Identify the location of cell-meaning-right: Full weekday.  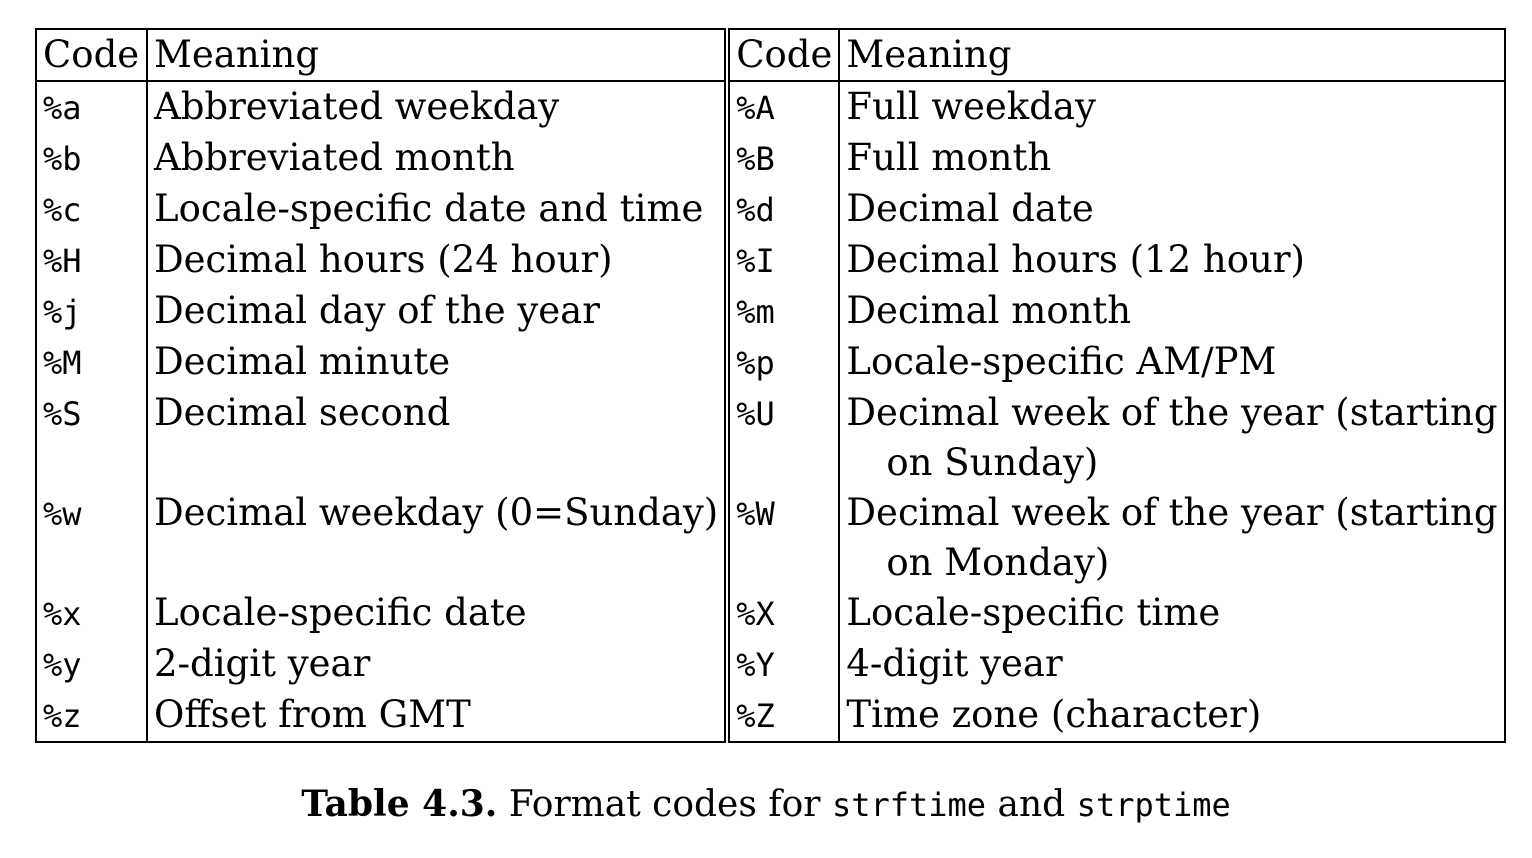
(1172, 107).